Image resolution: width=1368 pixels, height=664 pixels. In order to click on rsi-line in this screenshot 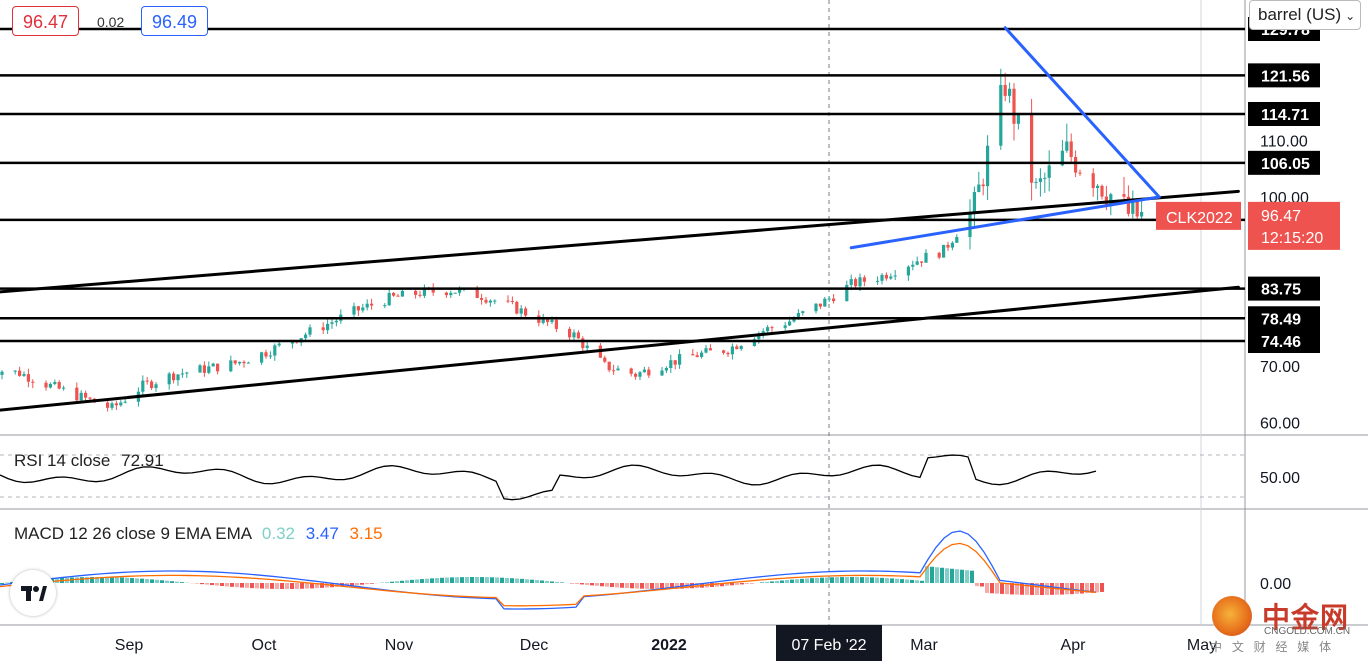, I will do `click(548, 477)`.